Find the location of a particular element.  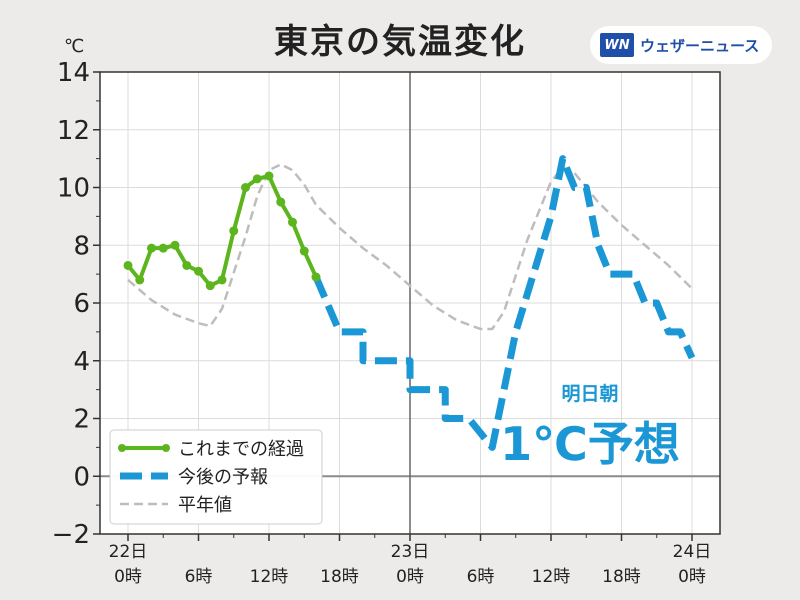

y-tick-label: 8 is located at coordinates (81, 246).